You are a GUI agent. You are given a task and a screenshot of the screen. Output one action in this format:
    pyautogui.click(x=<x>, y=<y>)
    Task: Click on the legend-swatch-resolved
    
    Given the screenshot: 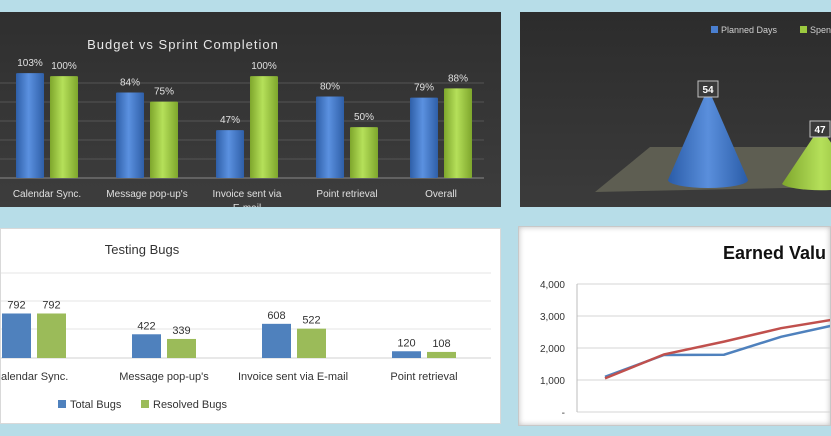 What is the action you would take?
    pyautogui.click(x=145, y=404)
    